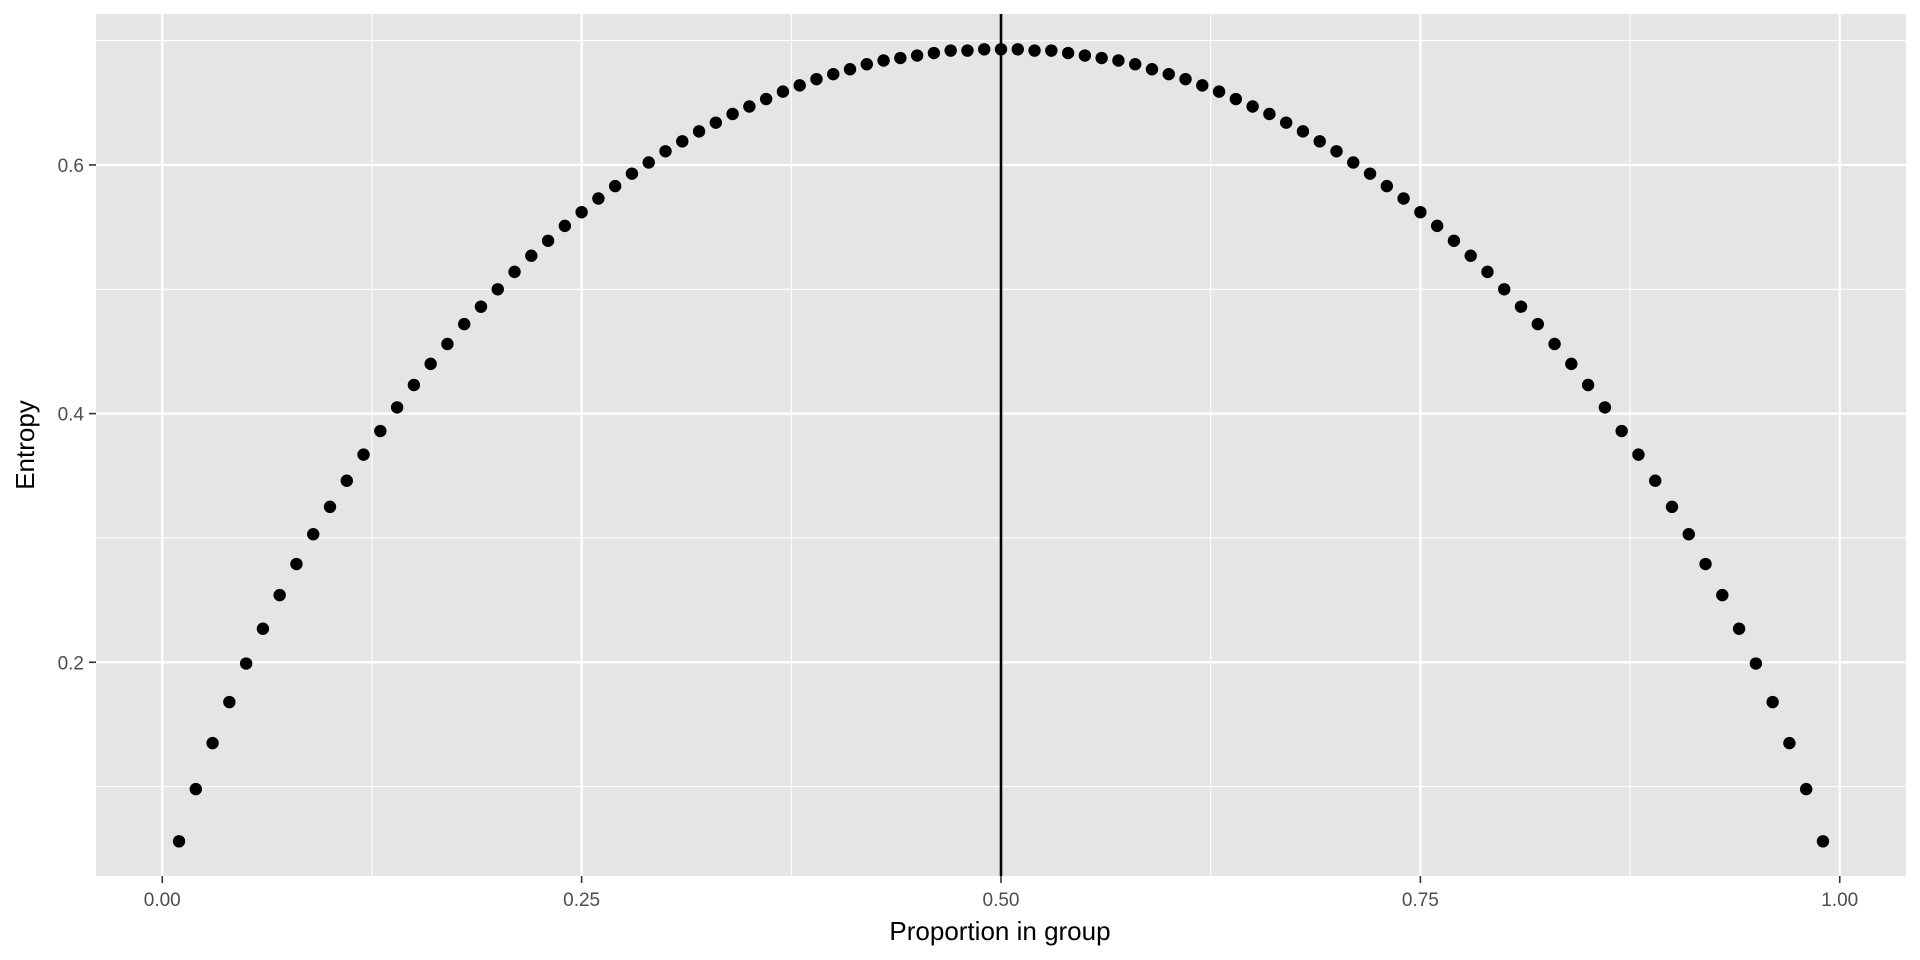 The width and height of the screenshot is (1920, 960). Describe the element at coordinates (1001, 900) in the screenshot. I see `x-tick-label: 0.50` at that location.